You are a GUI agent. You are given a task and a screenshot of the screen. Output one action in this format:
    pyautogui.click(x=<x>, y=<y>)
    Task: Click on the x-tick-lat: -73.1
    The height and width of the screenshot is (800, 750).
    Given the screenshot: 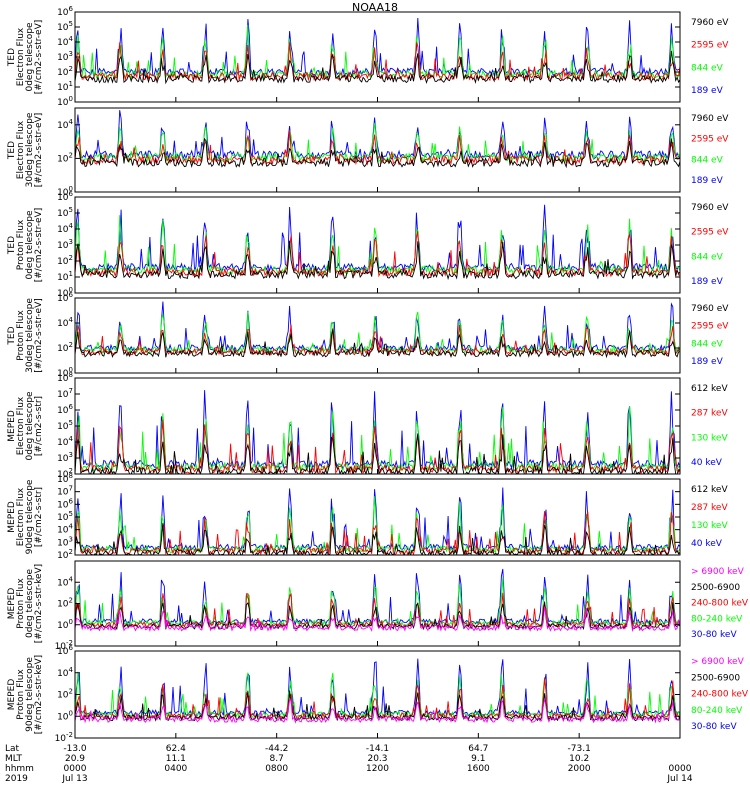 What is the action you would take?
    pyautogui.click(x=579, y=749)
    